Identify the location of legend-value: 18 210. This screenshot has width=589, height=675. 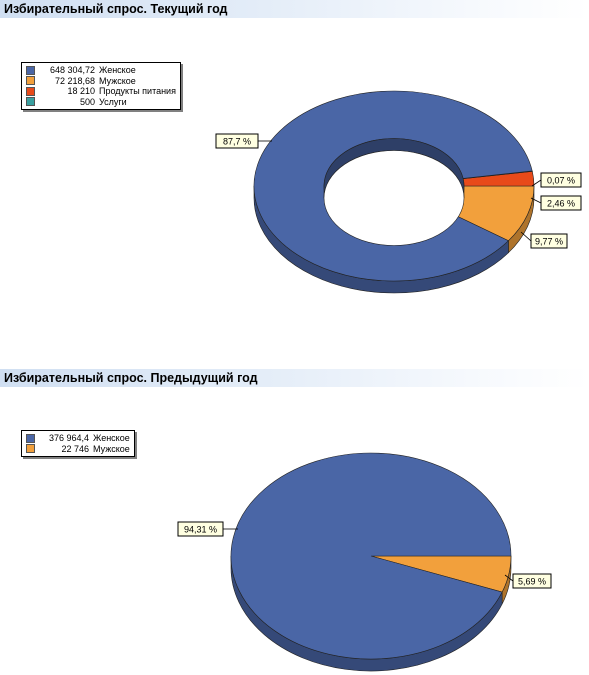
(81, 91).